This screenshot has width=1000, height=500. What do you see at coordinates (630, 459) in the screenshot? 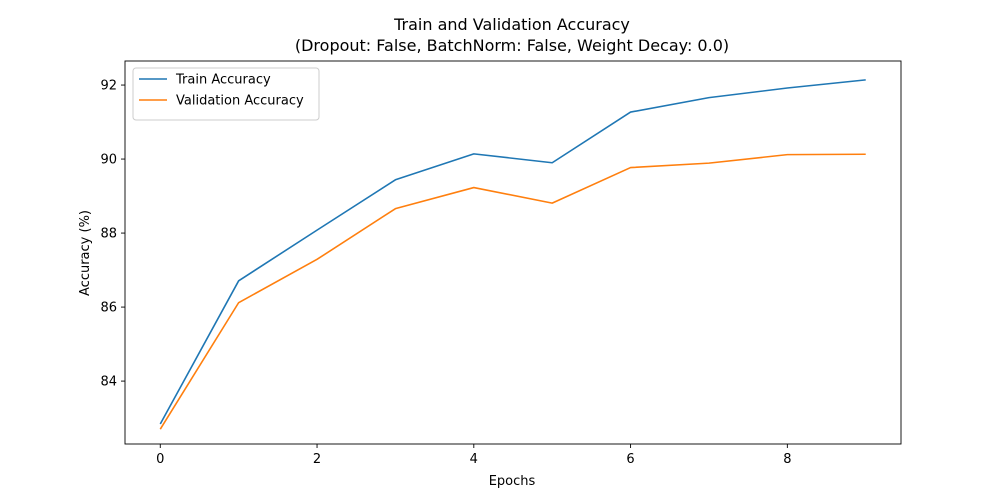
I see `x-tick-label: 6` at bounding box center [630, 459].